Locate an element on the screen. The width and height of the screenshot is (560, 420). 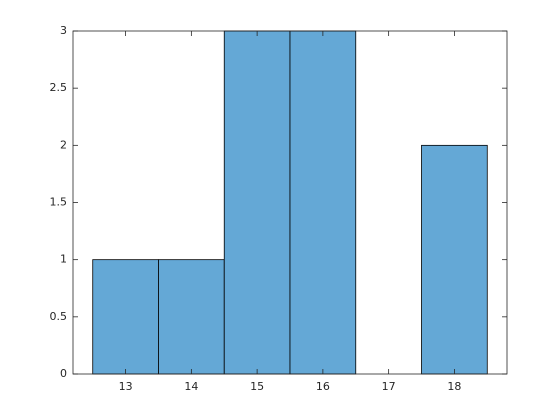
y-tick-label: 2 is located at coordinates (63, 144).